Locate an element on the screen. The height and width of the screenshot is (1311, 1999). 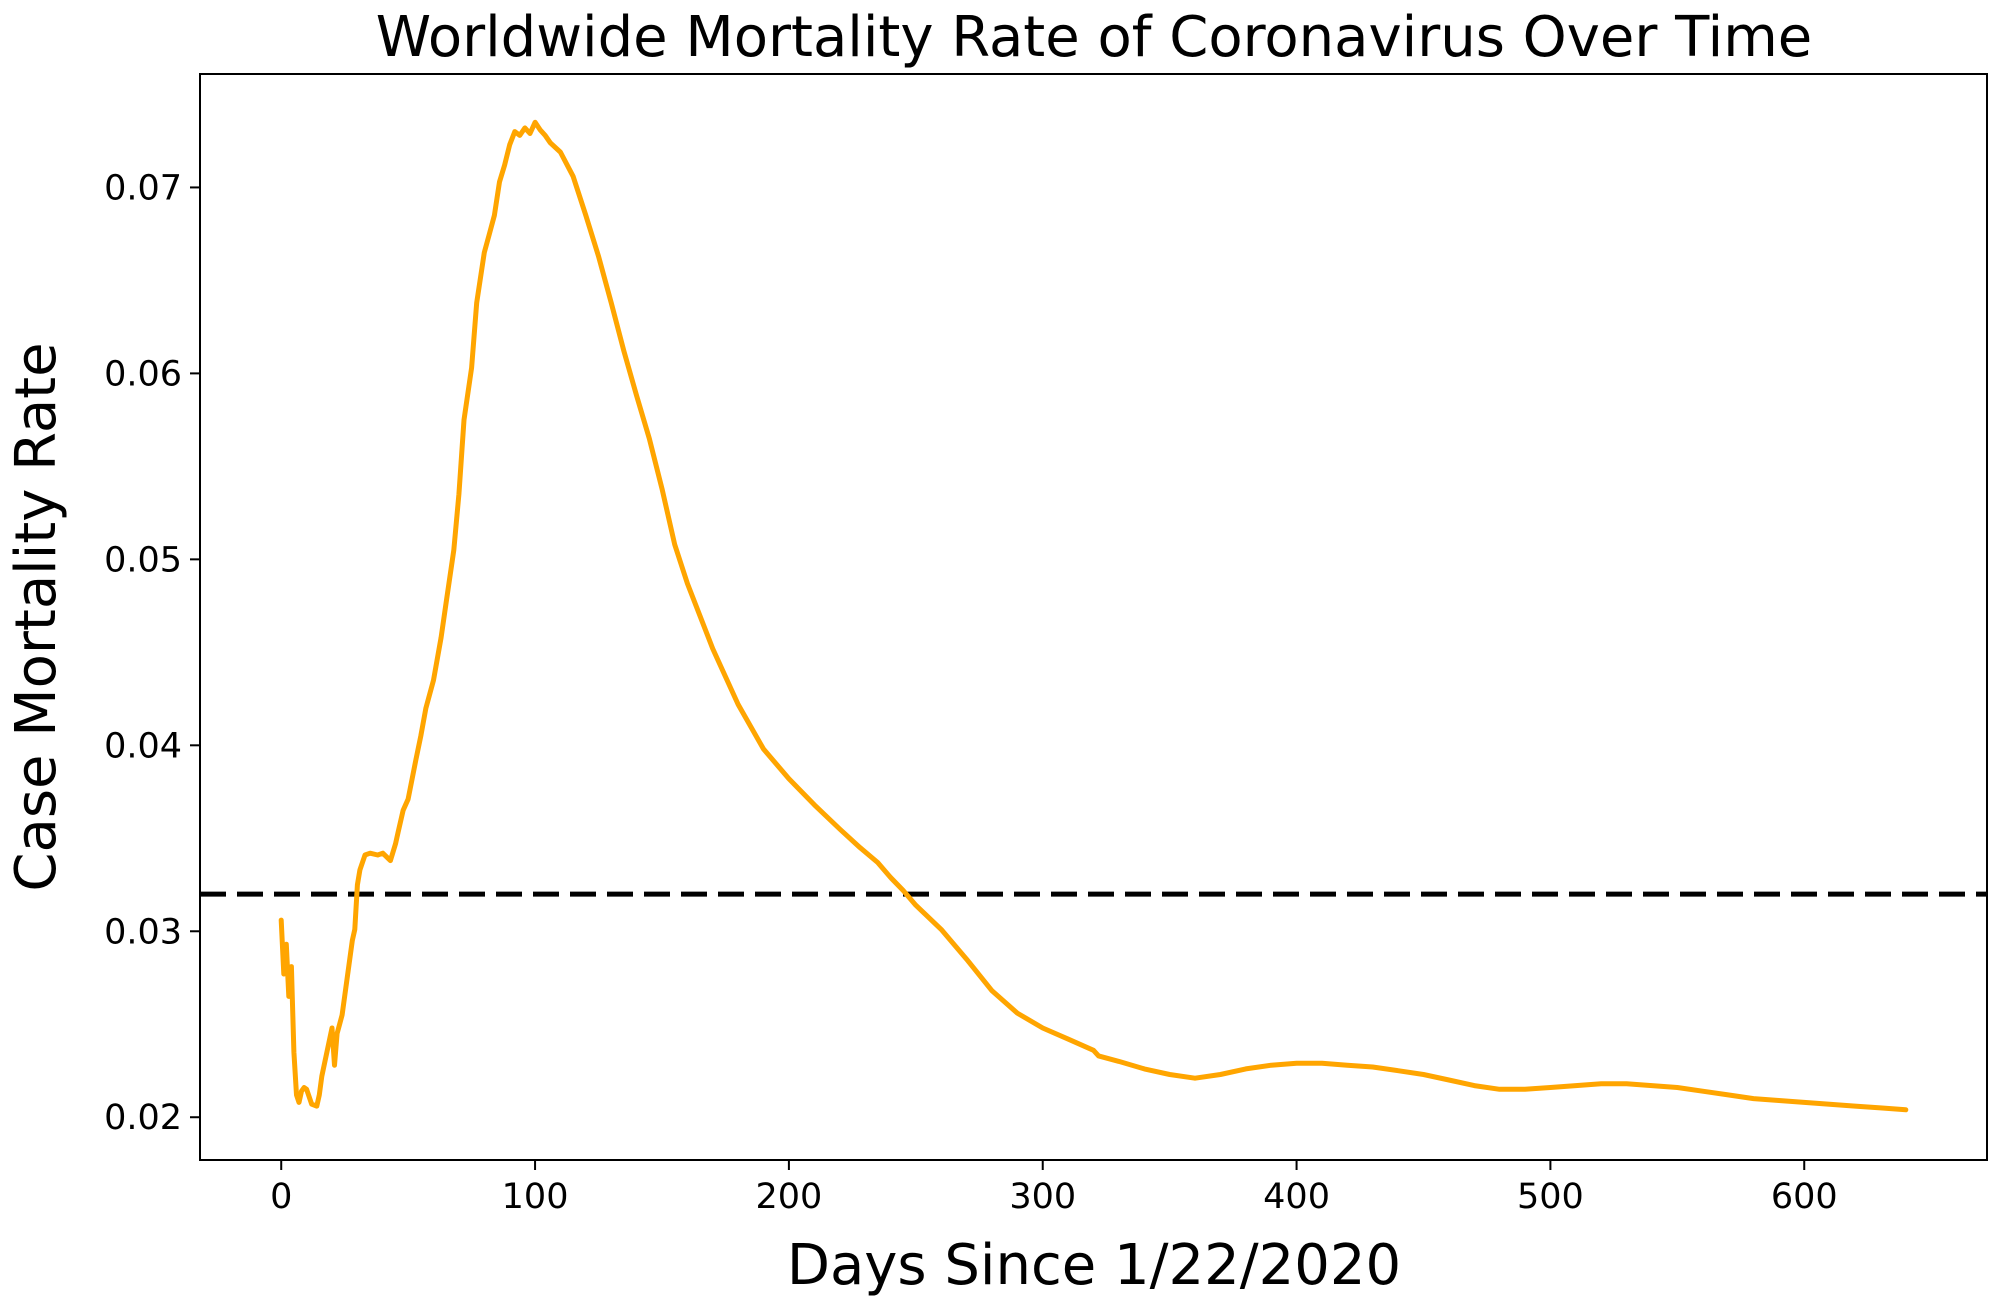
y-tick-label: 0.05 is located at coordinates (143, 560).